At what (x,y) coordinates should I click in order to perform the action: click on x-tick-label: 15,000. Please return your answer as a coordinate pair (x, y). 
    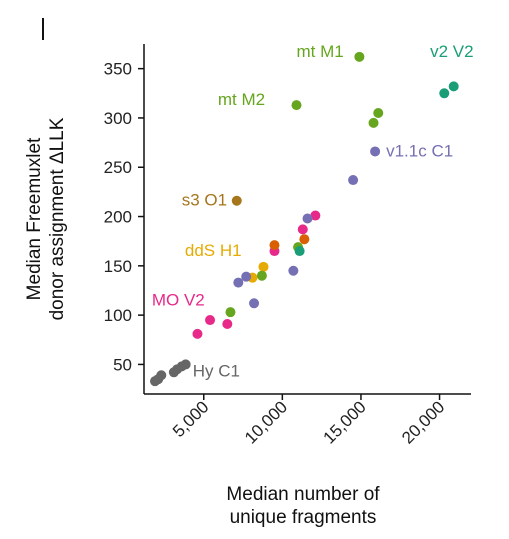
    Looking at the image, I should click on (345, 422).